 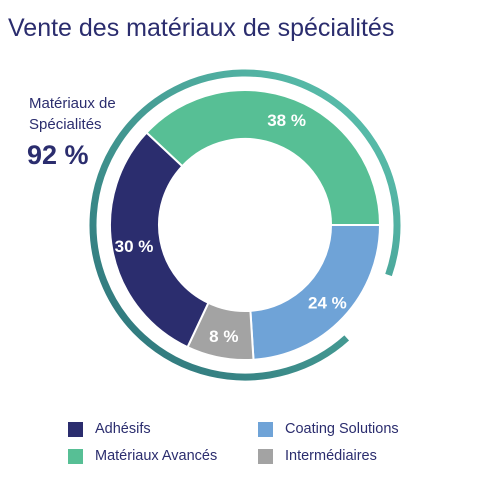 What do you see at coordinates (72, 103) in the screenshot?
I see `bracket-label-line1: Matériaux de` at bounding box center [72, 103].